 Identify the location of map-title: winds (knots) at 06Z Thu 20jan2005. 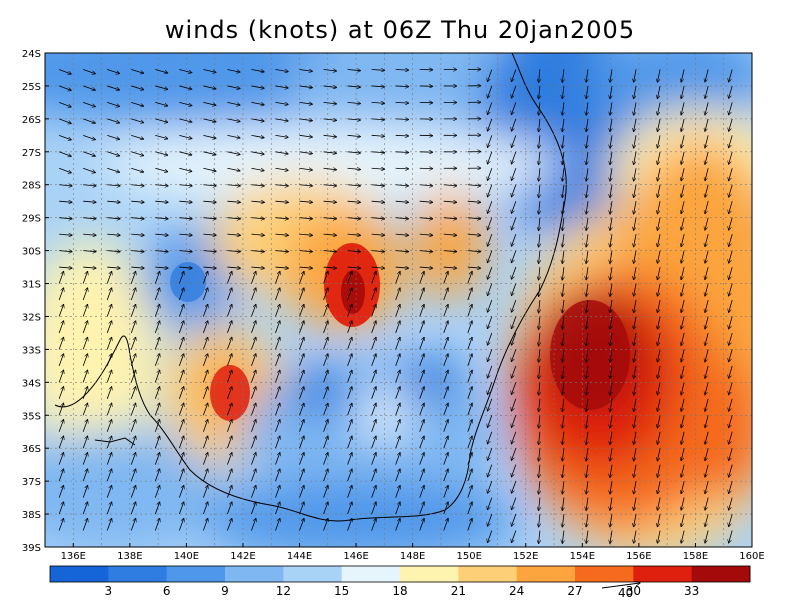
(400, 30).